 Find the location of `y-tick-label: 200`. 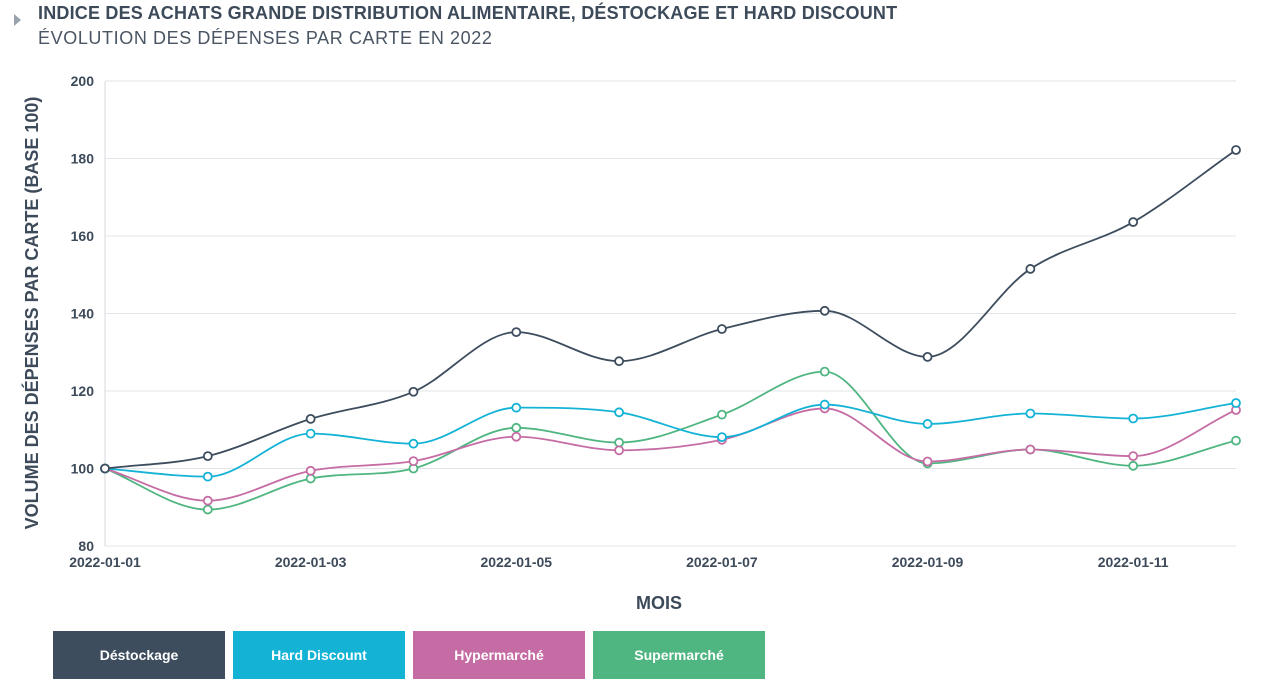

y-tick-label: 200 is located at coordinates (83, 81).